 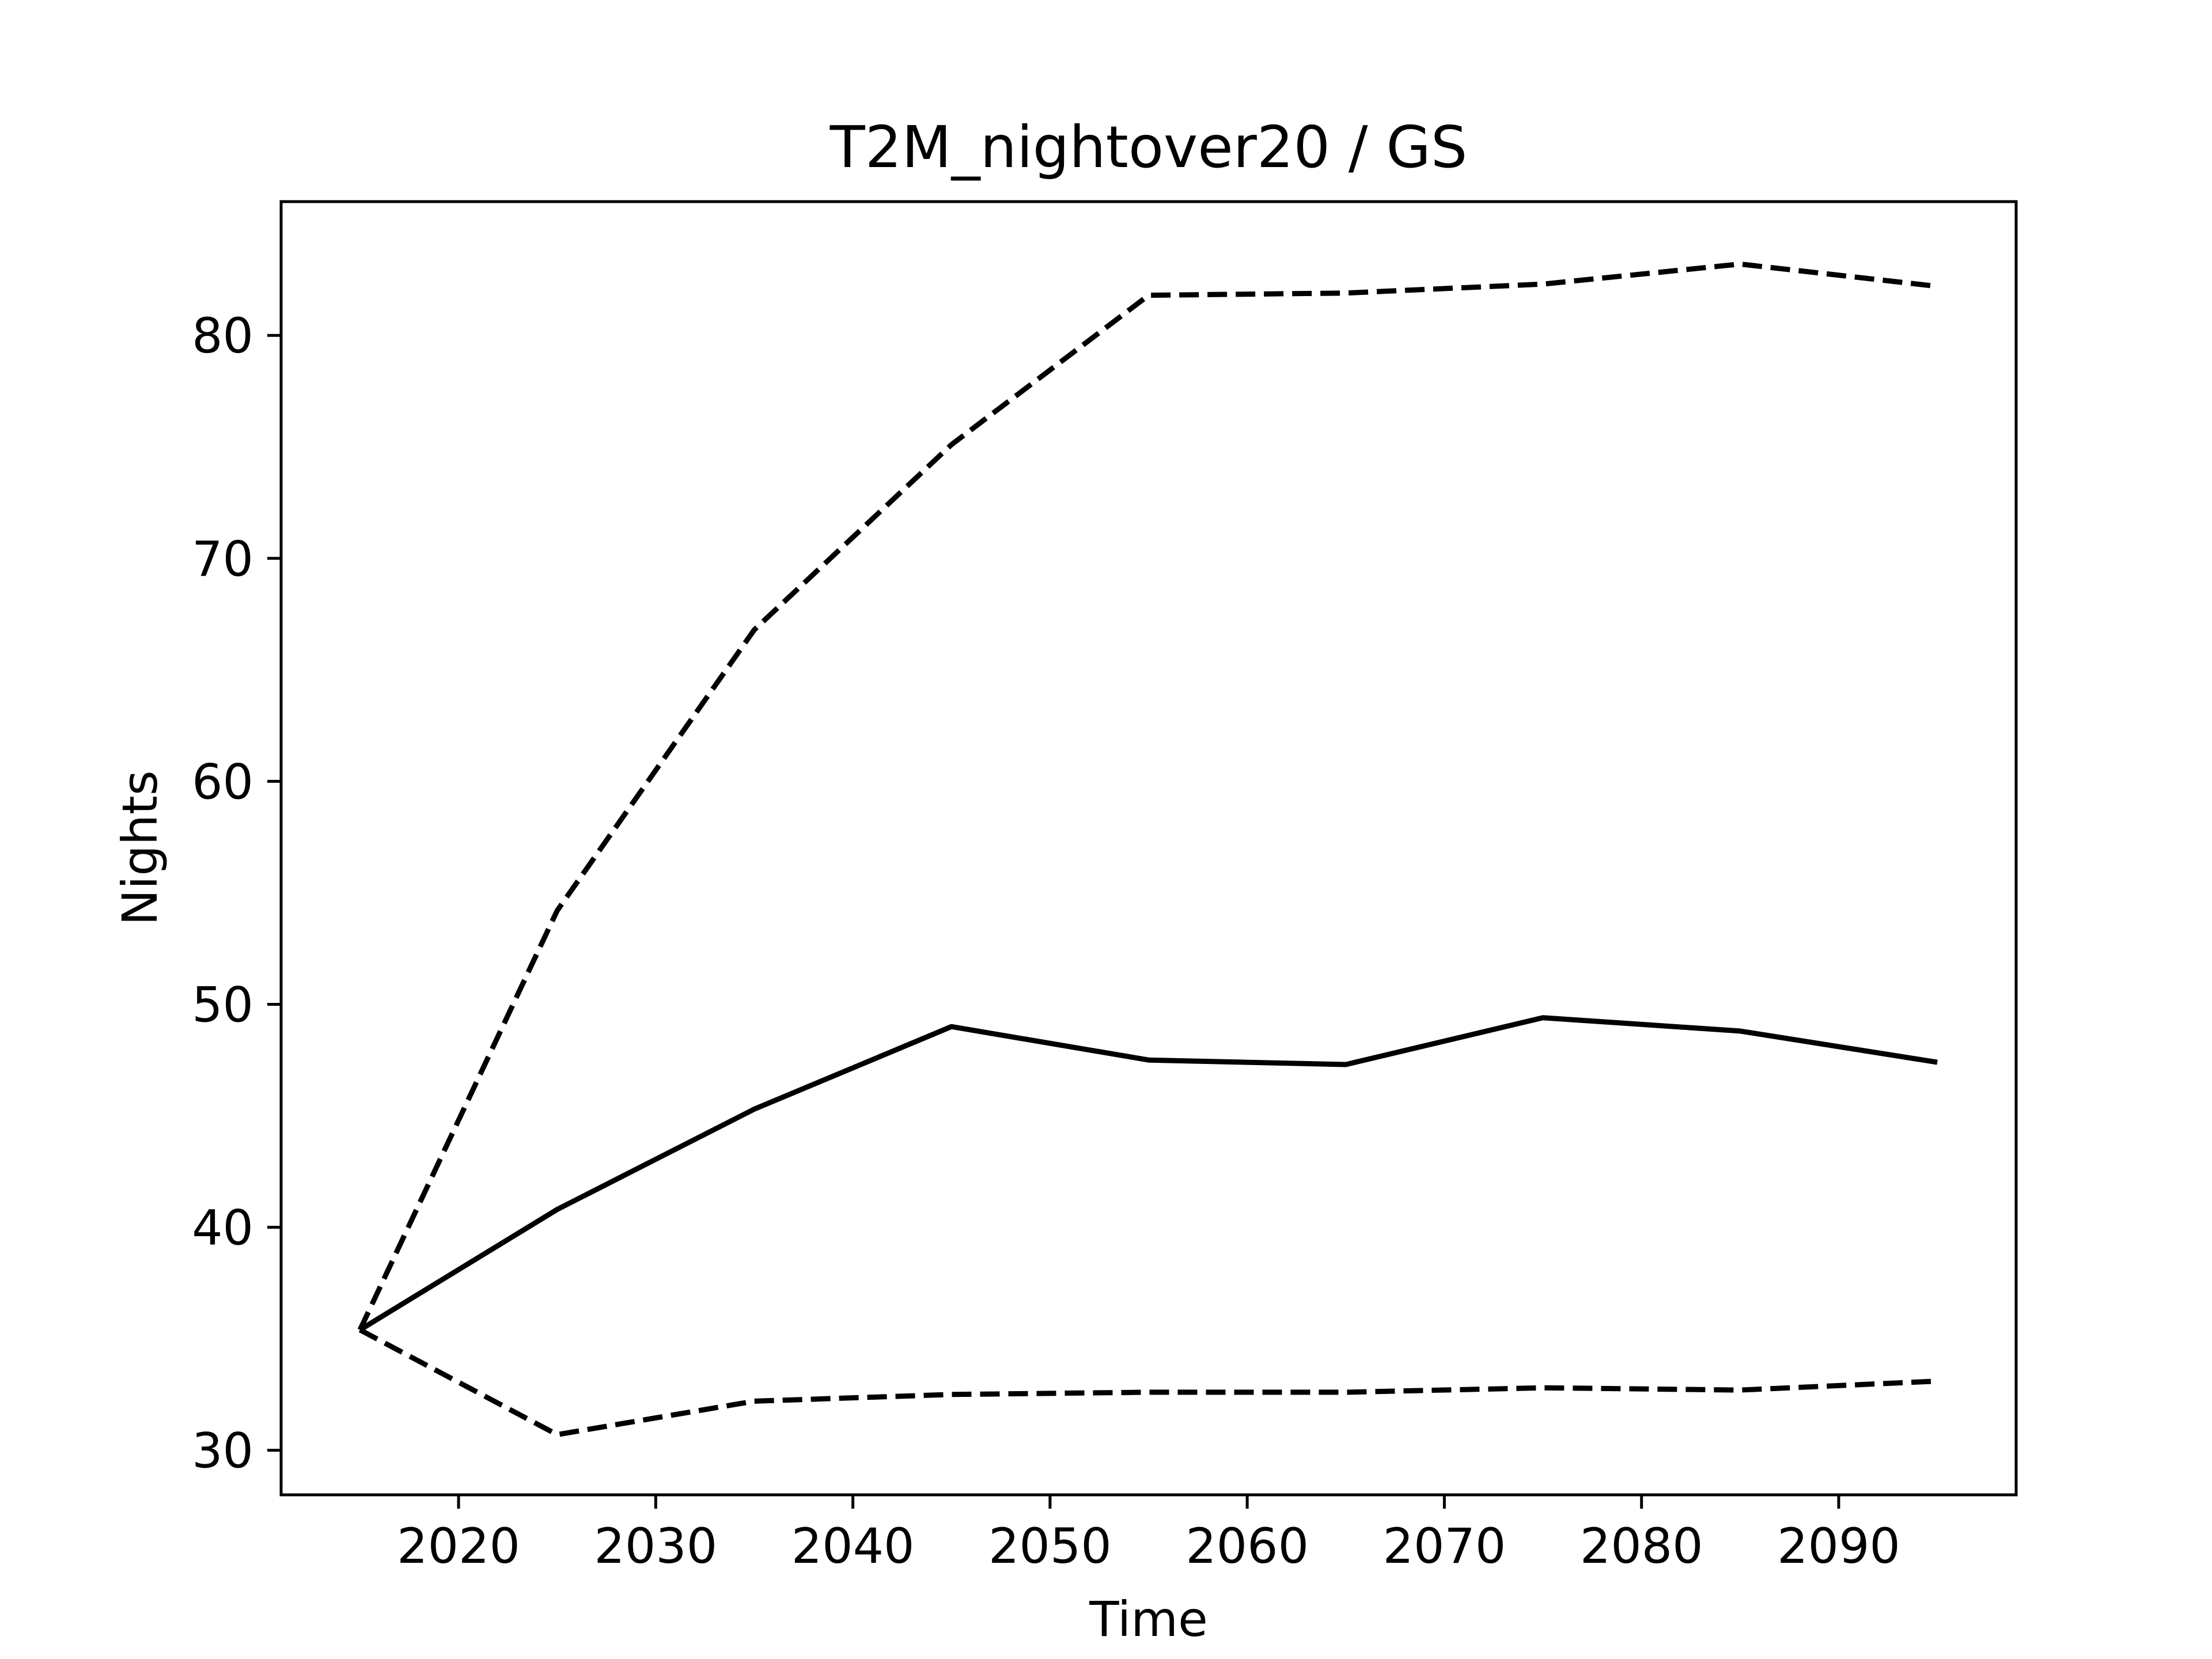 What do you see at coordinates (222, 1451) in the screenshot?
I see `y-tick-label: 30` at bounding box center [222, 1451].